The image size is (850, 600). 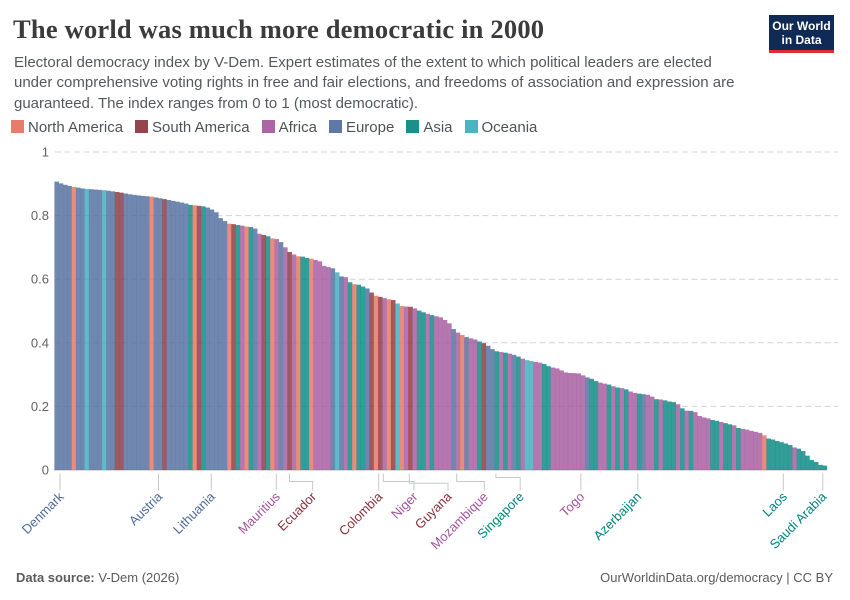 What do you see at coordinates (40, 279) in the screenshot?
I see `svg-text: 0.6` at bounding box center [40, 279].